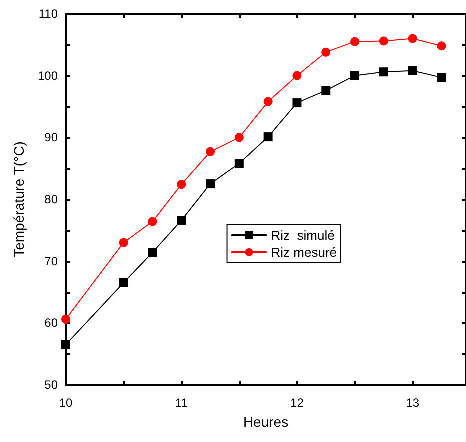  What do you see at coordinates (48, 75) in the screenshot?
I see `y-tick-label: 100` at bounding box center [48, 75].